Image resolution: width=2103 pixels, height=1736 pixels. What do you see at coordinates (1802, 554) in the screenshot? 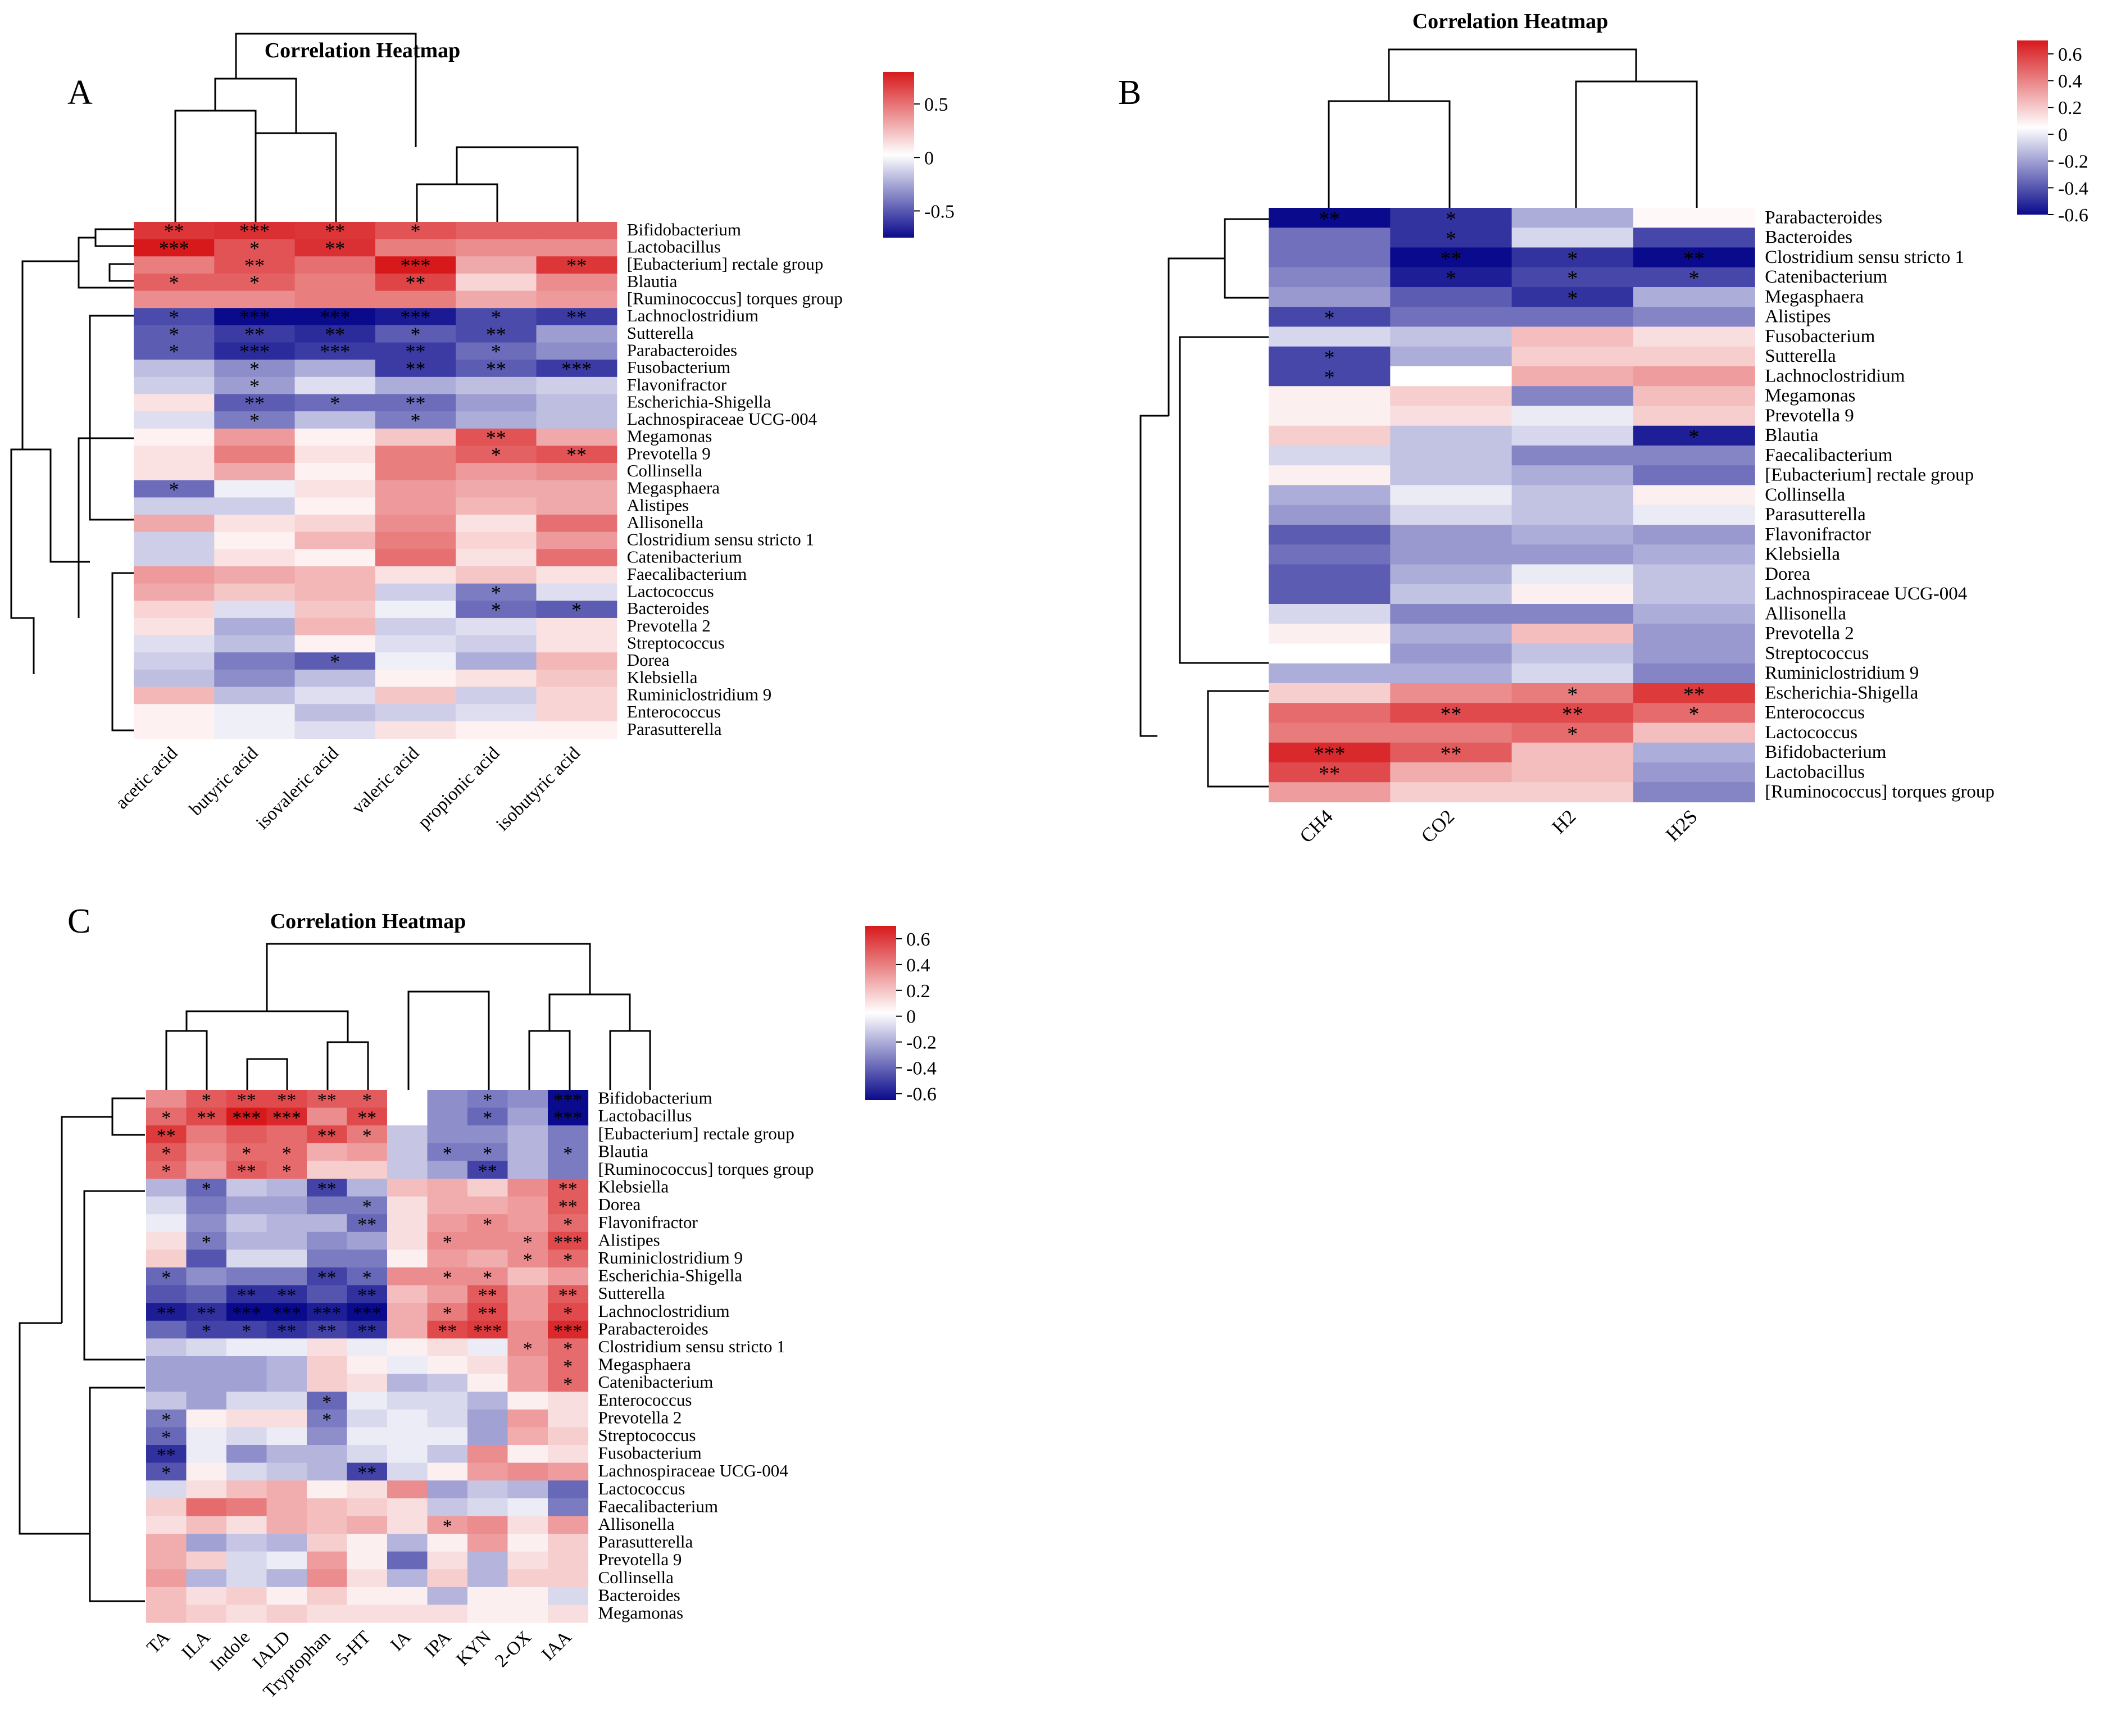
I see `heatmap-b-row-label: Klebsiella` at bounding box center [1802, 554].